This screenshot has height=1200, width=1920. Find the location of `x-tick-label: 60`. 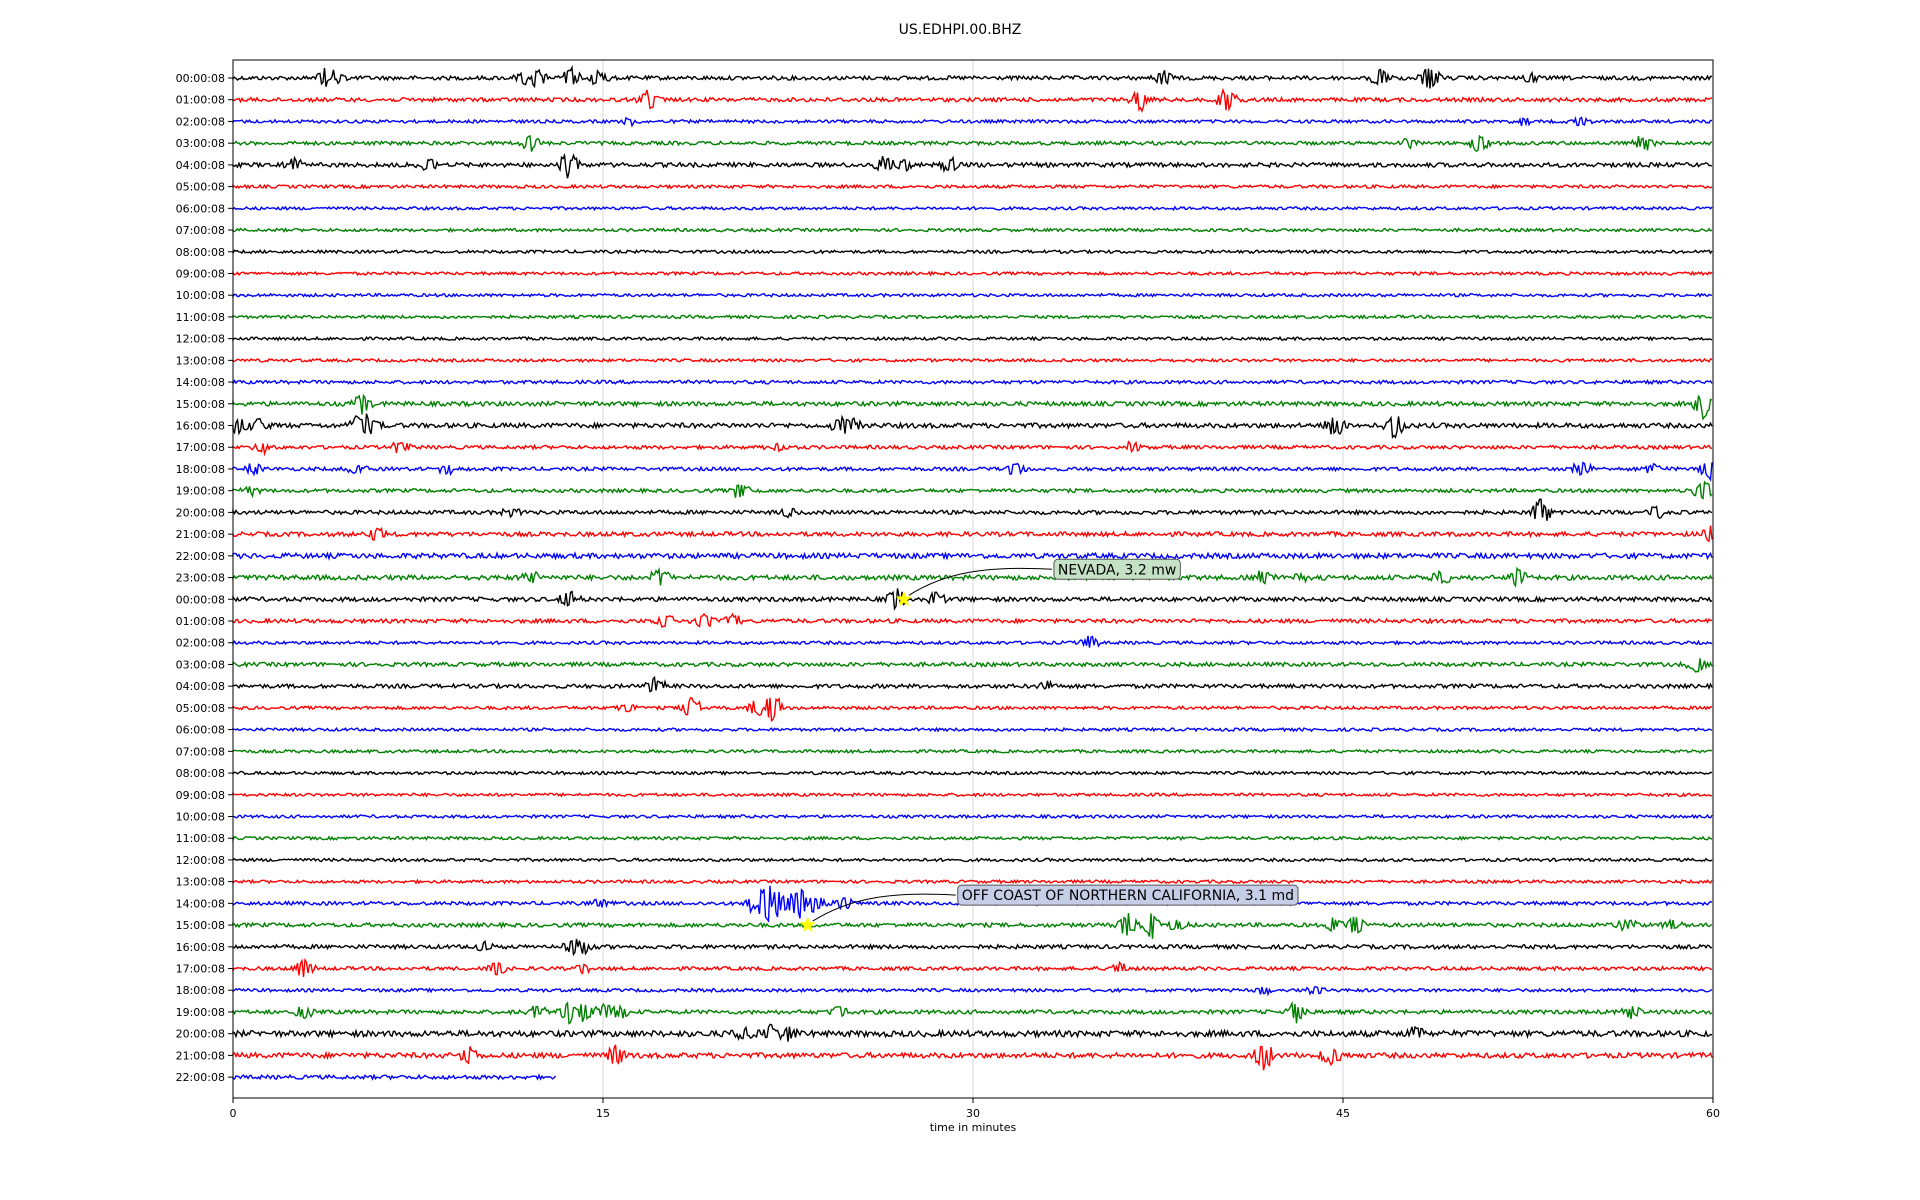

x-tick-label: 60 is located at coordinates (1713, 1113).